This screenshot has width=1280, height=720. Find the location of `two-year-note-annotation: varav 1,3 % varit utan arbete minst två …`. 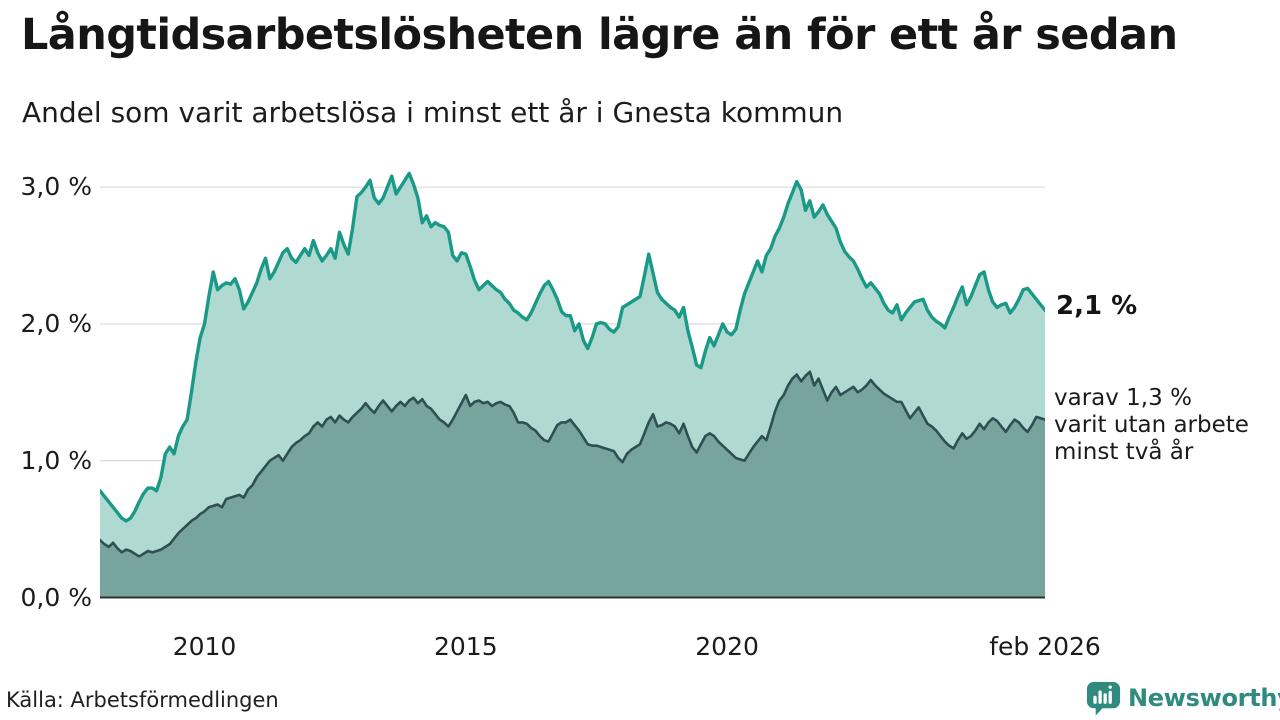

two-year-note-annotation: varav 1,3 % varit utan arbete minst två … is located at coordinates (1151, 425).